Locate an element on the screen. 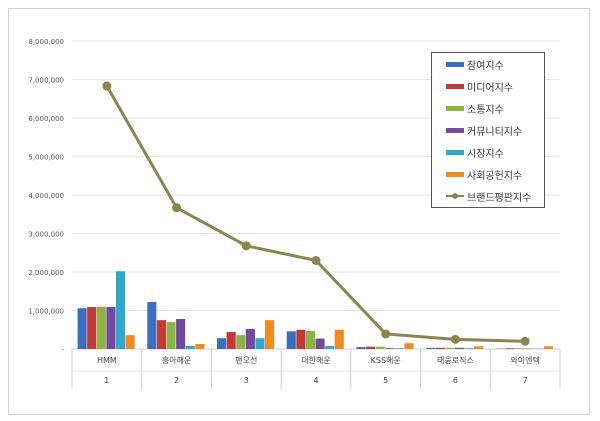 The width and height of the screenshot is (600, 421). legend-item: 미디어지수 is located at coordinates (488, 86).